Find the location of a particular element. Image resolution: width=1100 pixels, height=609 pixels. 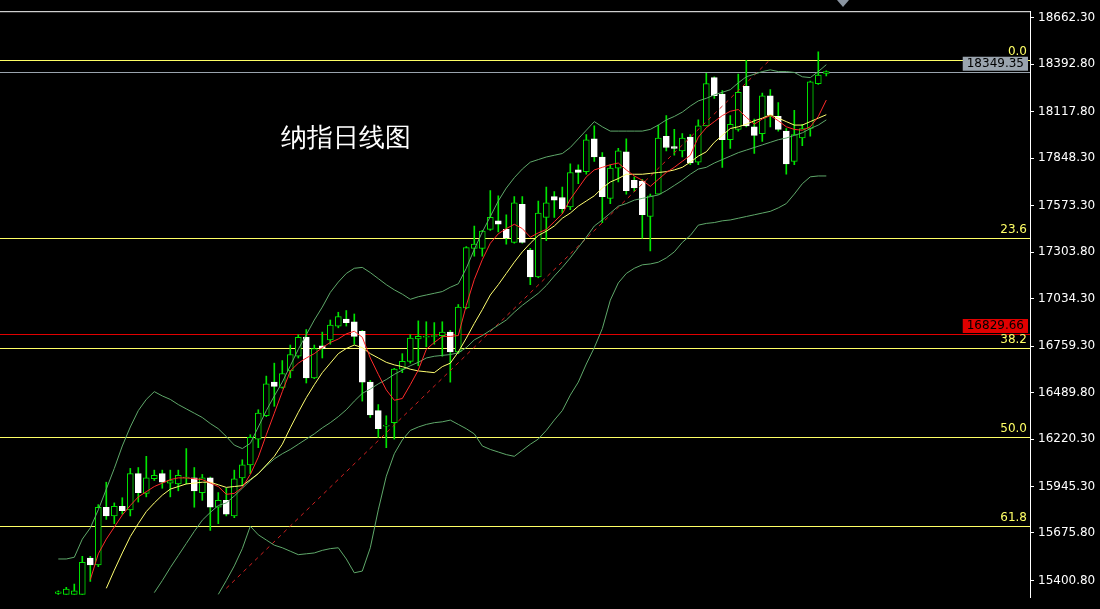

annotation: 0.0 is located at coordinates (1017, 50).